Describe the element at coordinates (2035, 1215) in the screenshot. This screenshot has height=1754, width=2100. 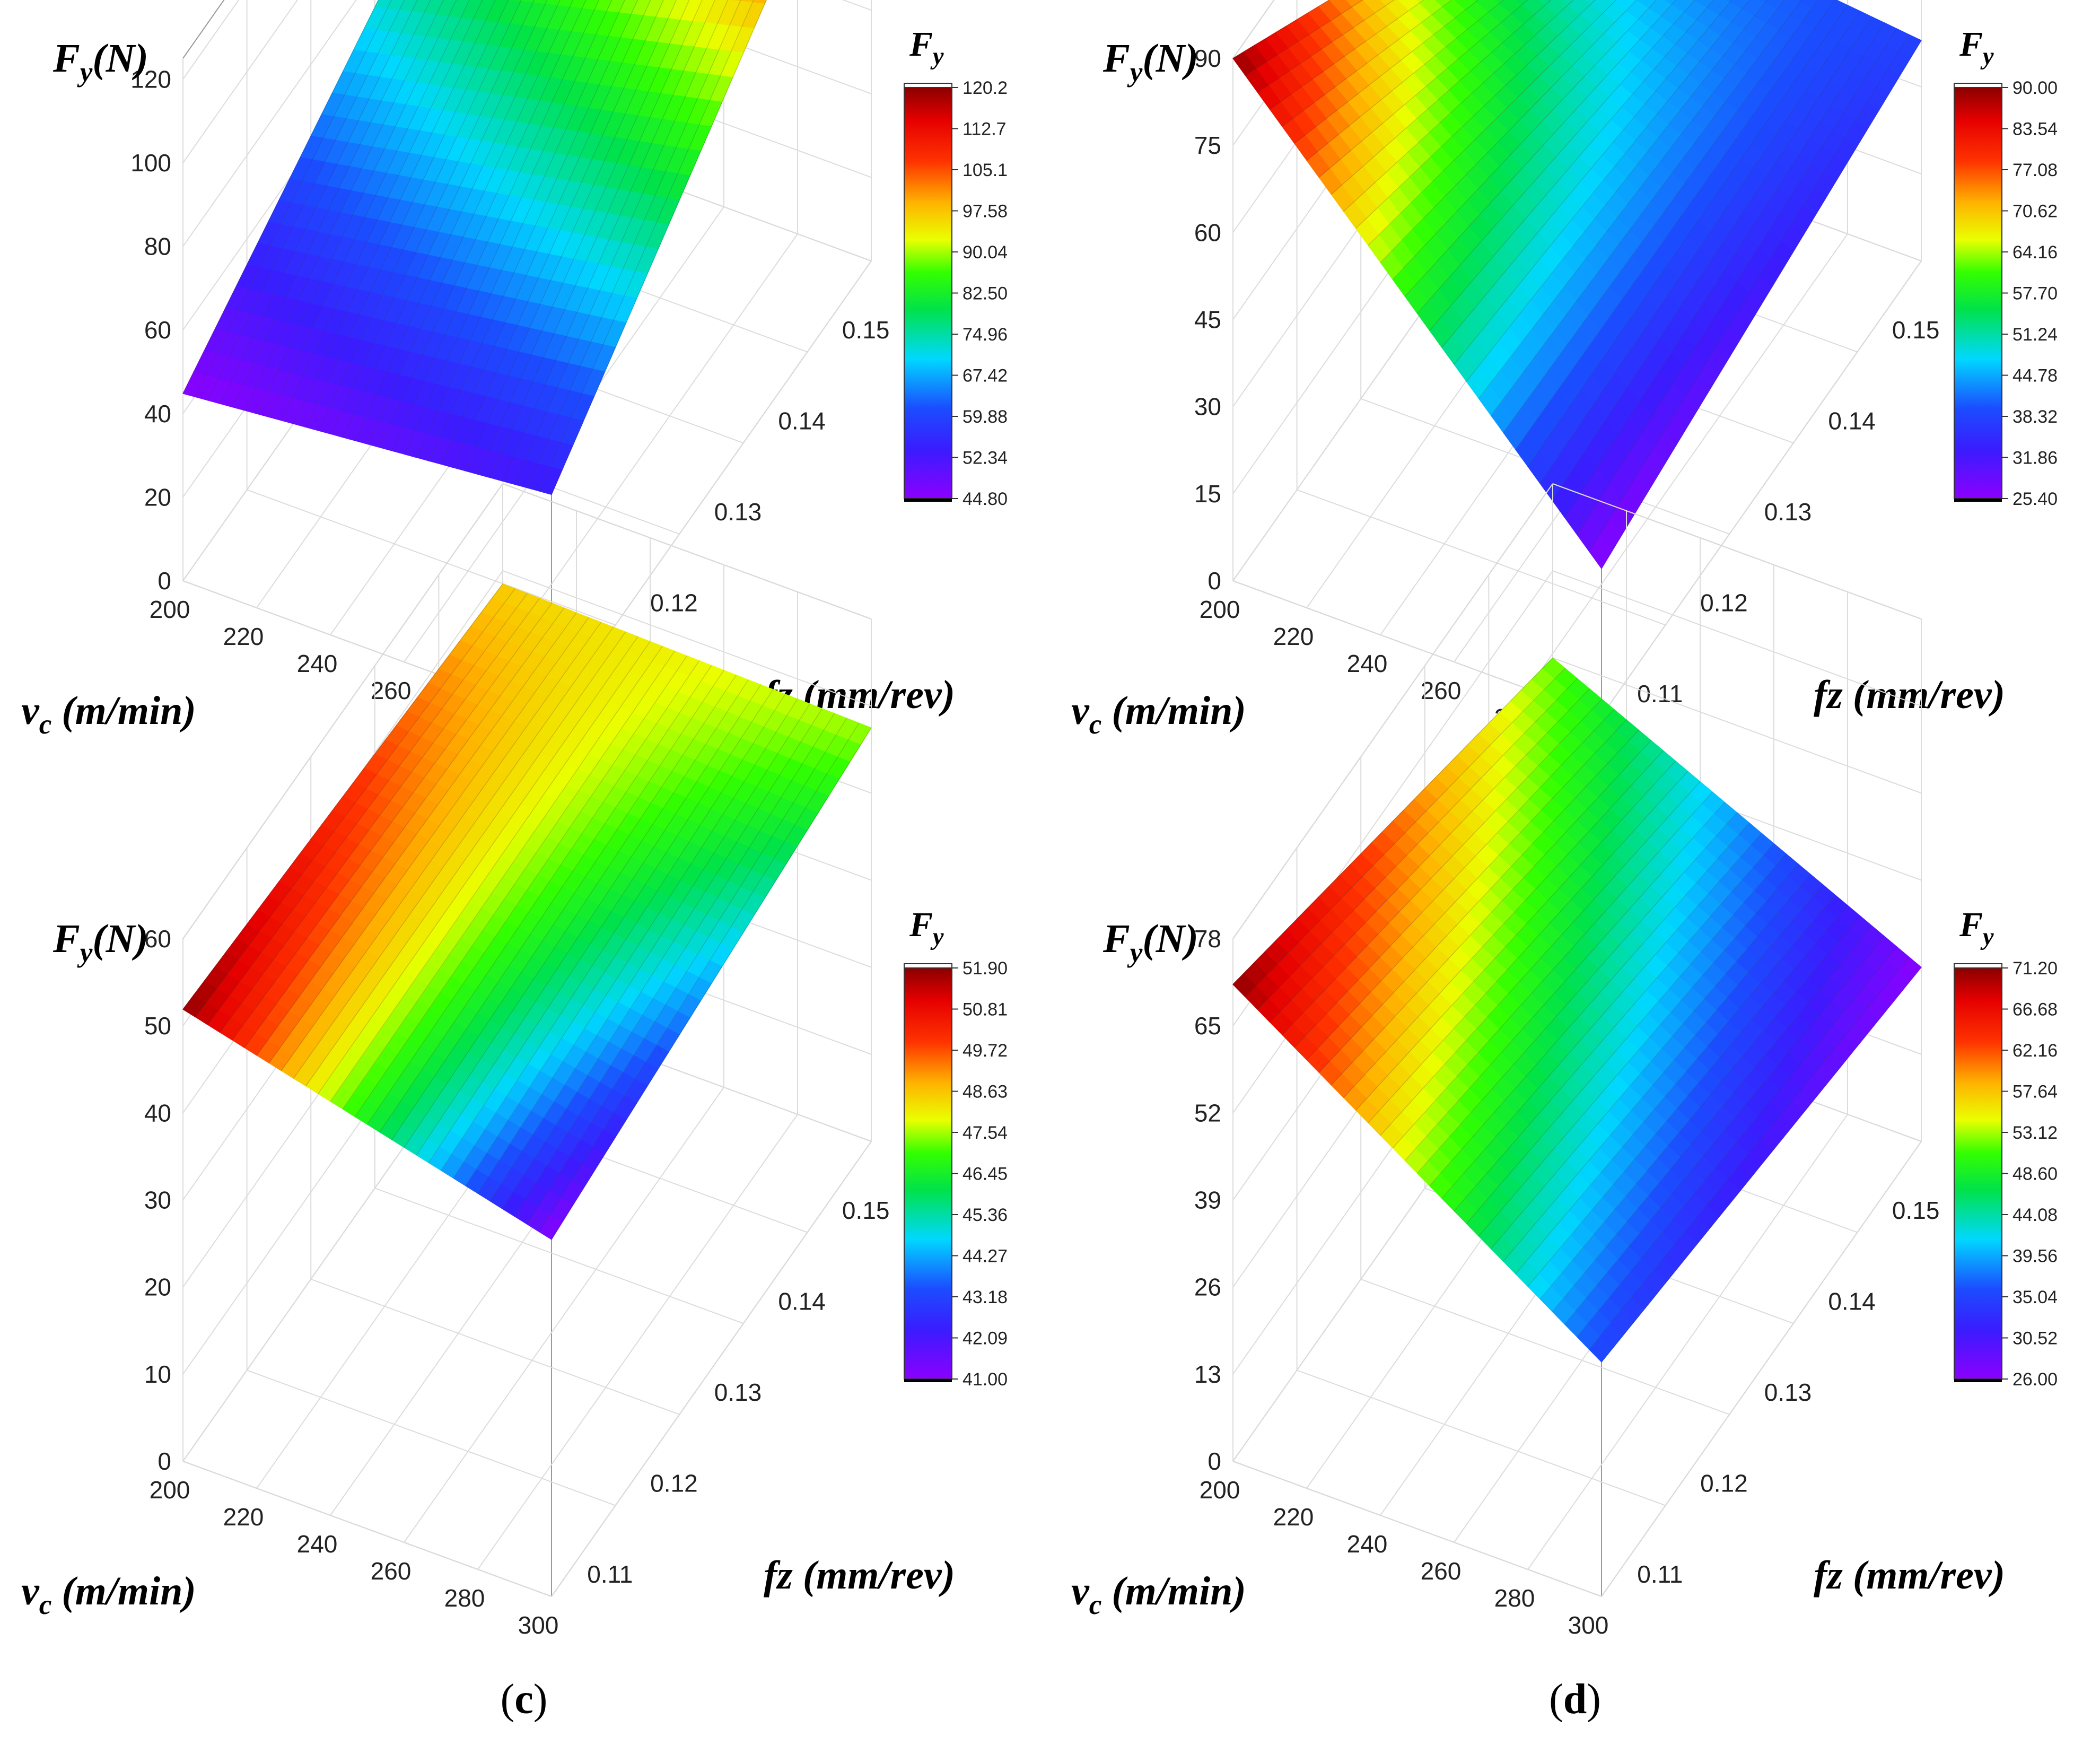
I see `colorbar-tick-label: 44.08` at that location.